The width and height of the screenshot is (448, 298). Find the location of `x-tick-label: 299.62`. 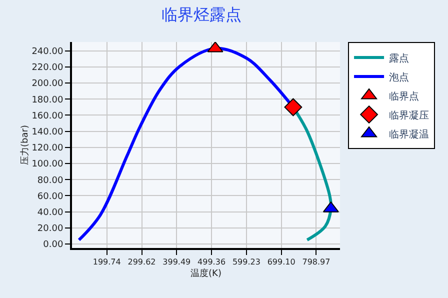

x-tick-label: 299.62 is located at coordinates (142, 262).